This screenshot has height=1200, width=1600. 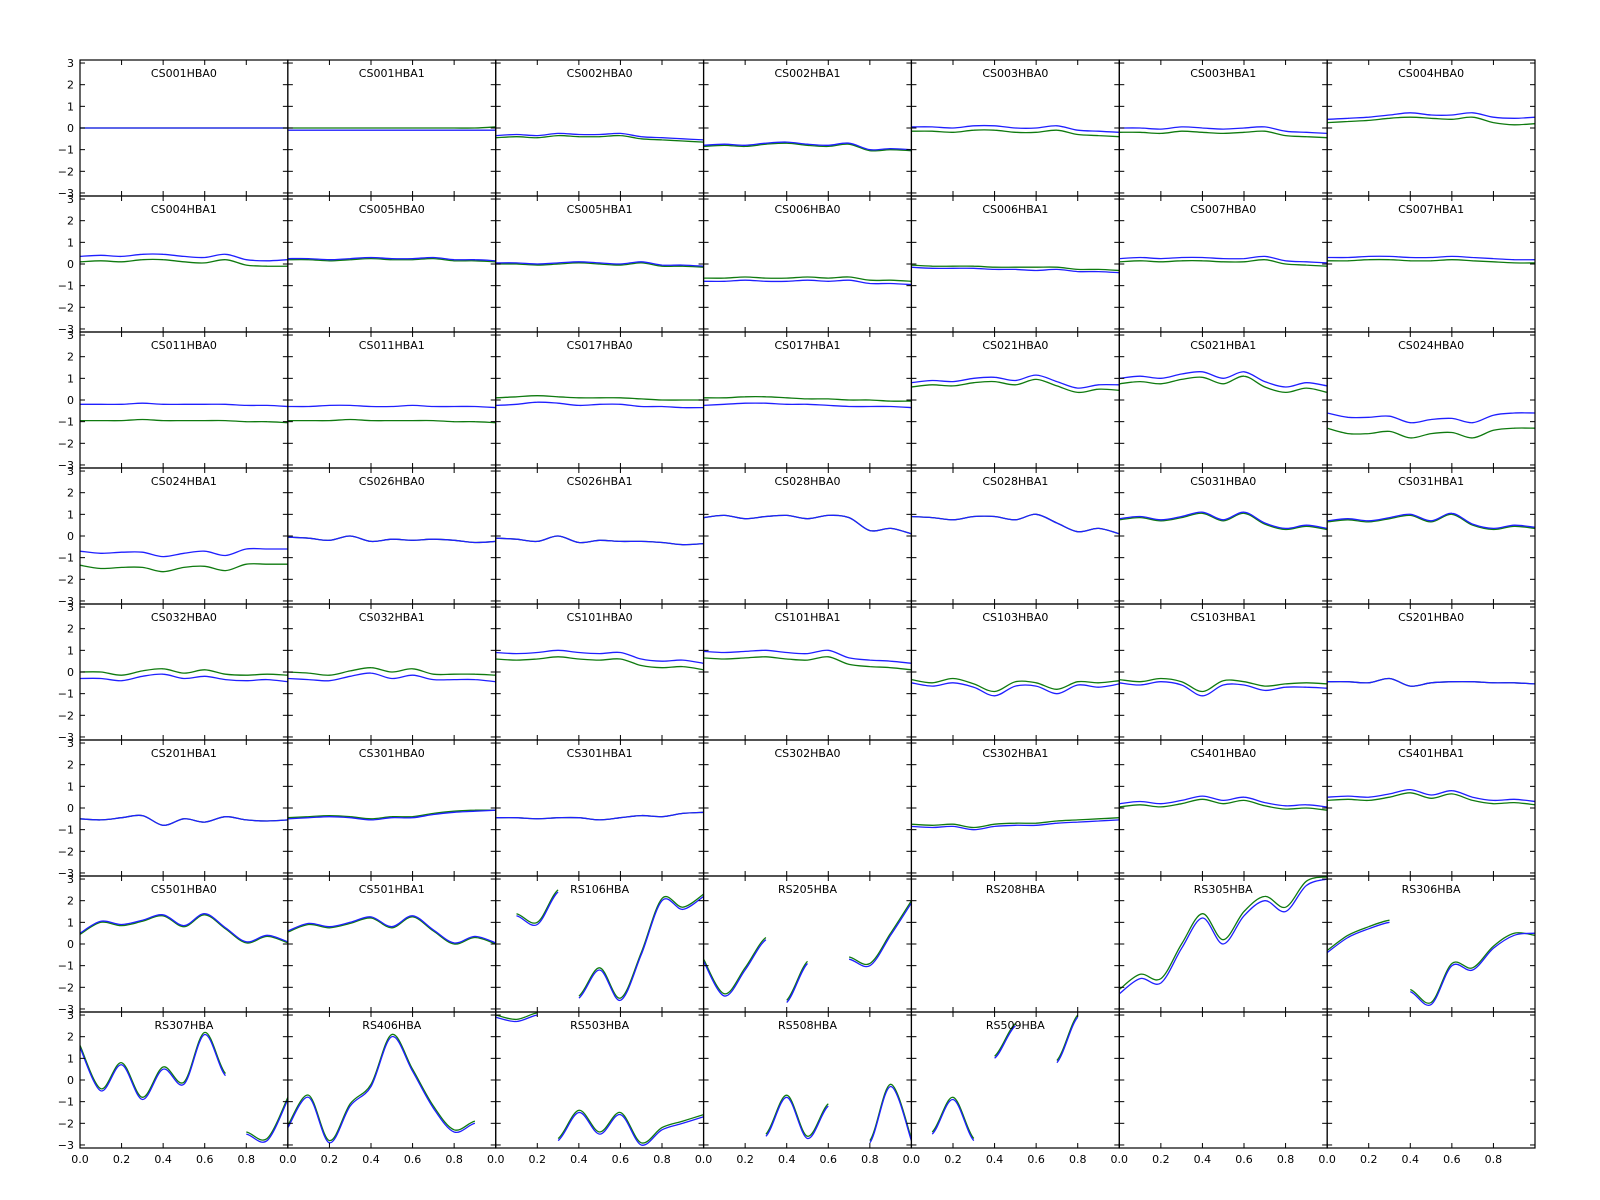 I want to click on panel-title: CS201HBA0, so click(x=1431, y=617).